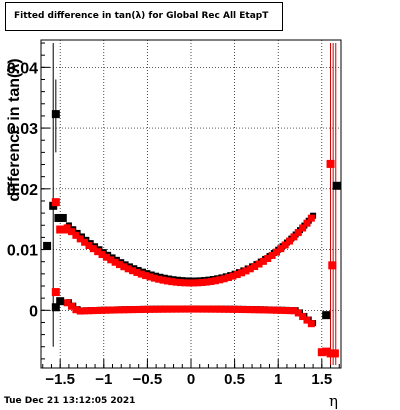  What do you see at coordinates (60, 379) in the screenshot?
I see `x-tick-label: −1.5` at bounding box center [60, 379].